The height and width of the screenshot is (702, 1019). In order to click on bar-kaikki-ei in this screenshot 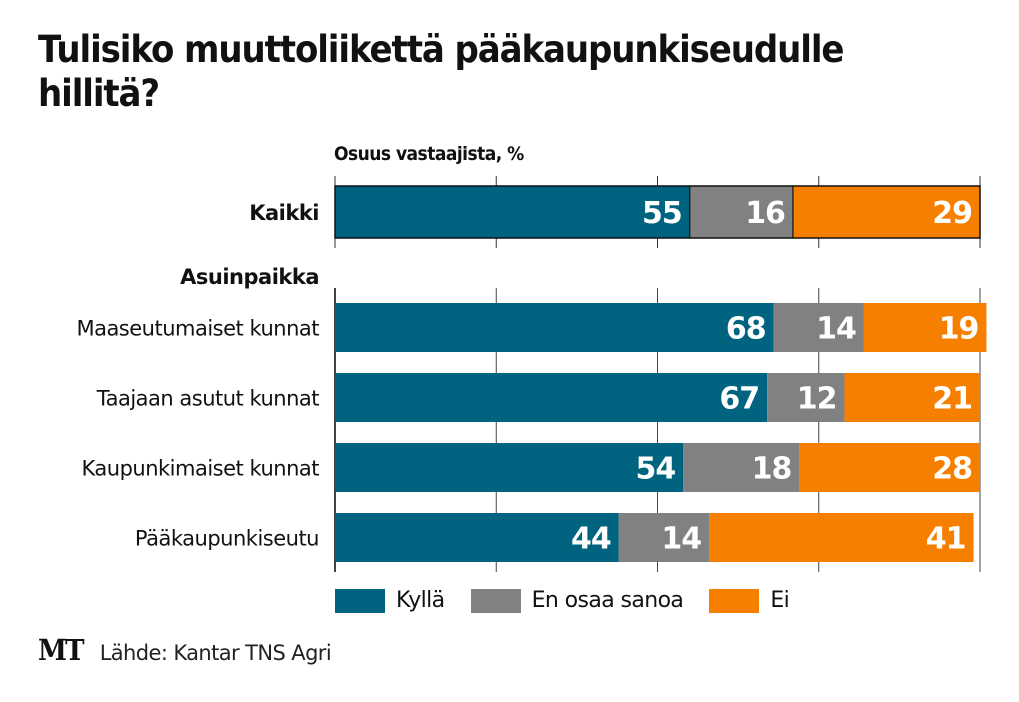, I will do `click(886, 212)`.